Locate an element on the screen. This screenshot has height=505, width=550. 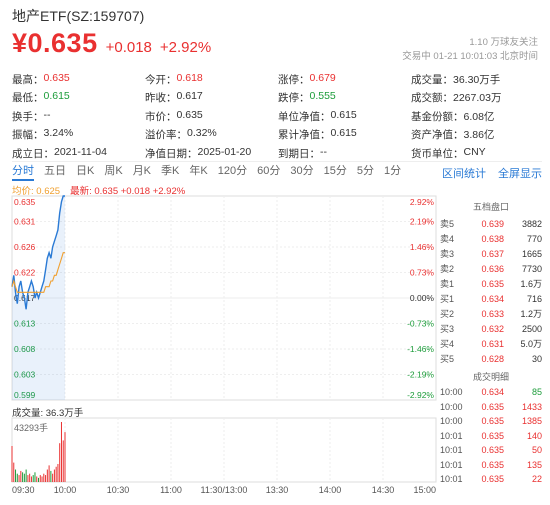
tab-period-4: 月K is located at coordinates (142, 171).